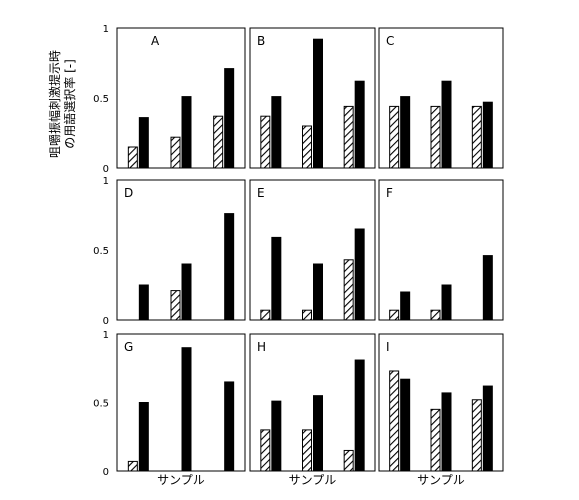 The height and width of the screenshot is (500, 579). I want to click on panel-h-frame, so click(312, 402).